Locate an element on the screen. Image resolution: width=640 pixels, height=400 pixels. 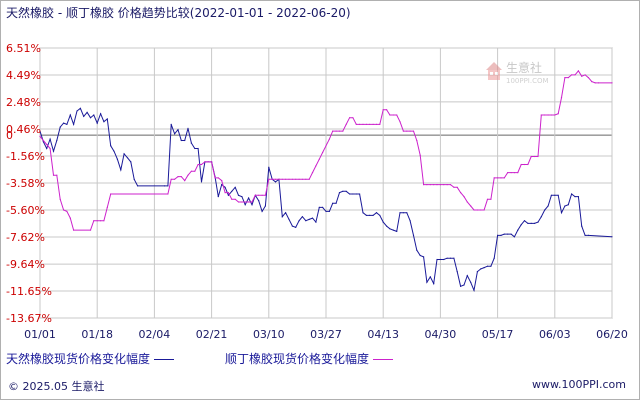
watermark-url: 100PPI.COM is located at coordinates (527, 81).